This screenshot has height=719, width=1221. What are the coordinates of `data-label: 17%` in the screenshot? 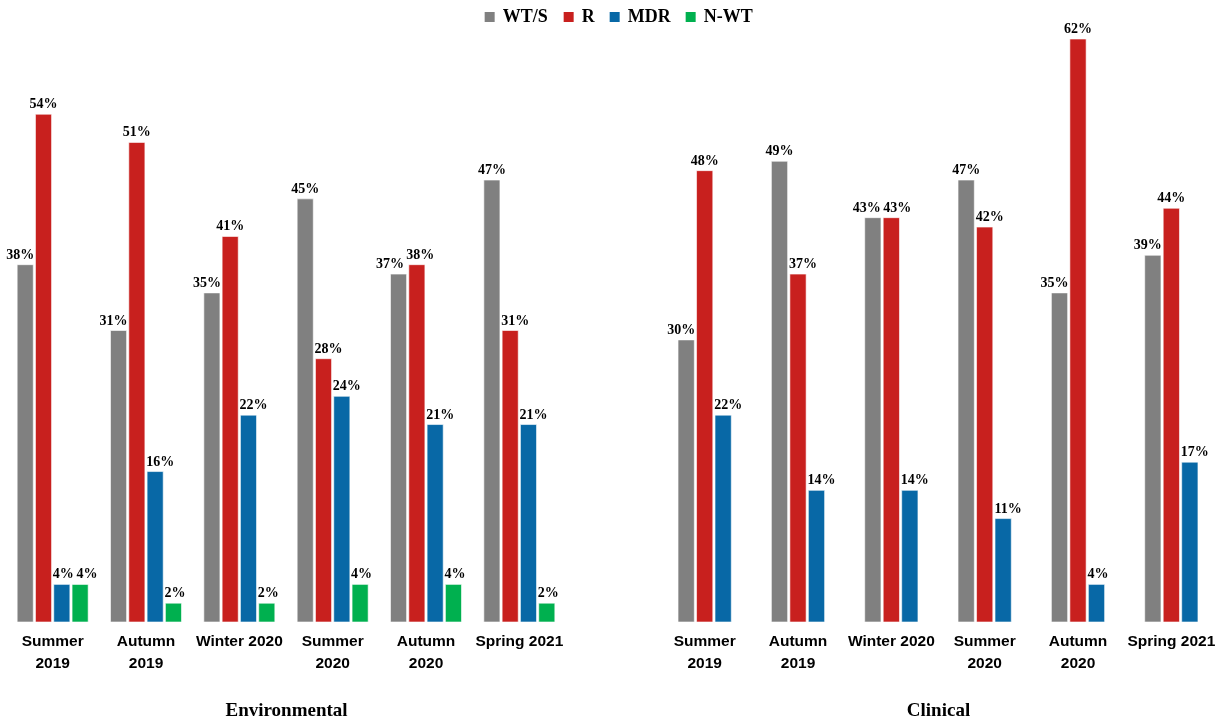 It's located at (1194, 452).